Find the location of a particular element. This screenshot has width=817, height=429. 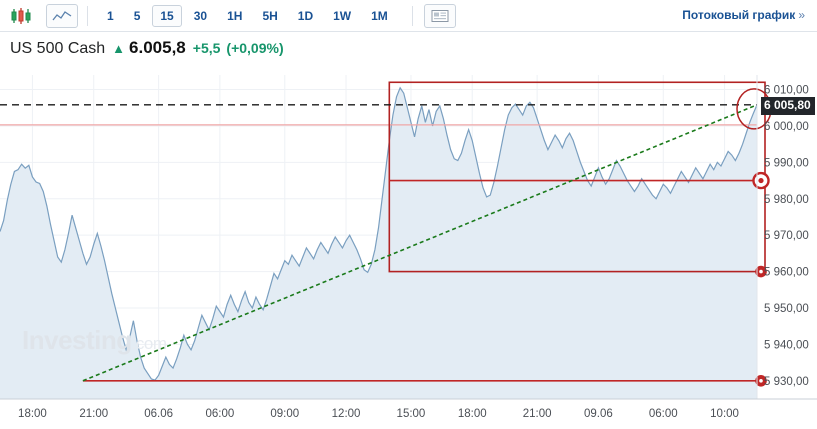

timeframe-1d: 1D is located at coordinates (305, 15).